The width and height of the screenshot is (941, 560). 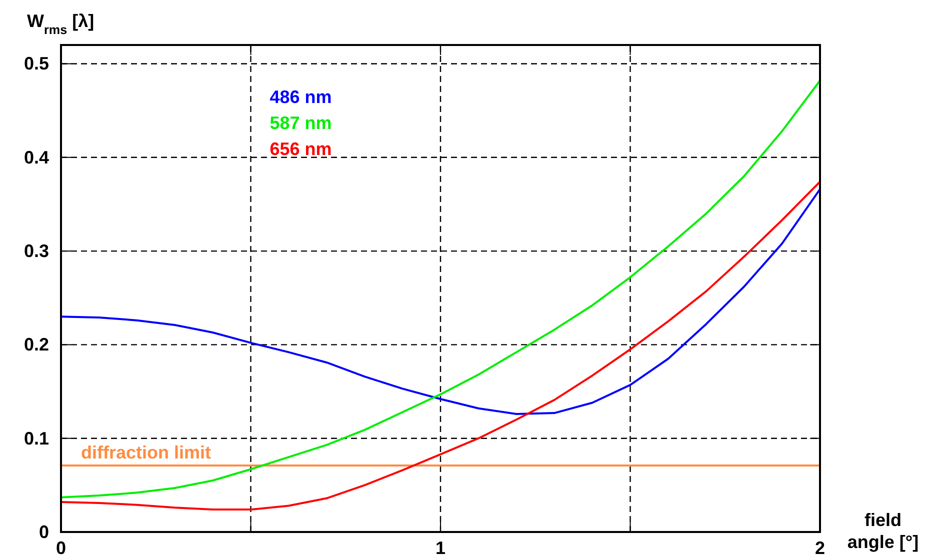 I want to click on x-tick-label: 0, so click(x=61, y=548).